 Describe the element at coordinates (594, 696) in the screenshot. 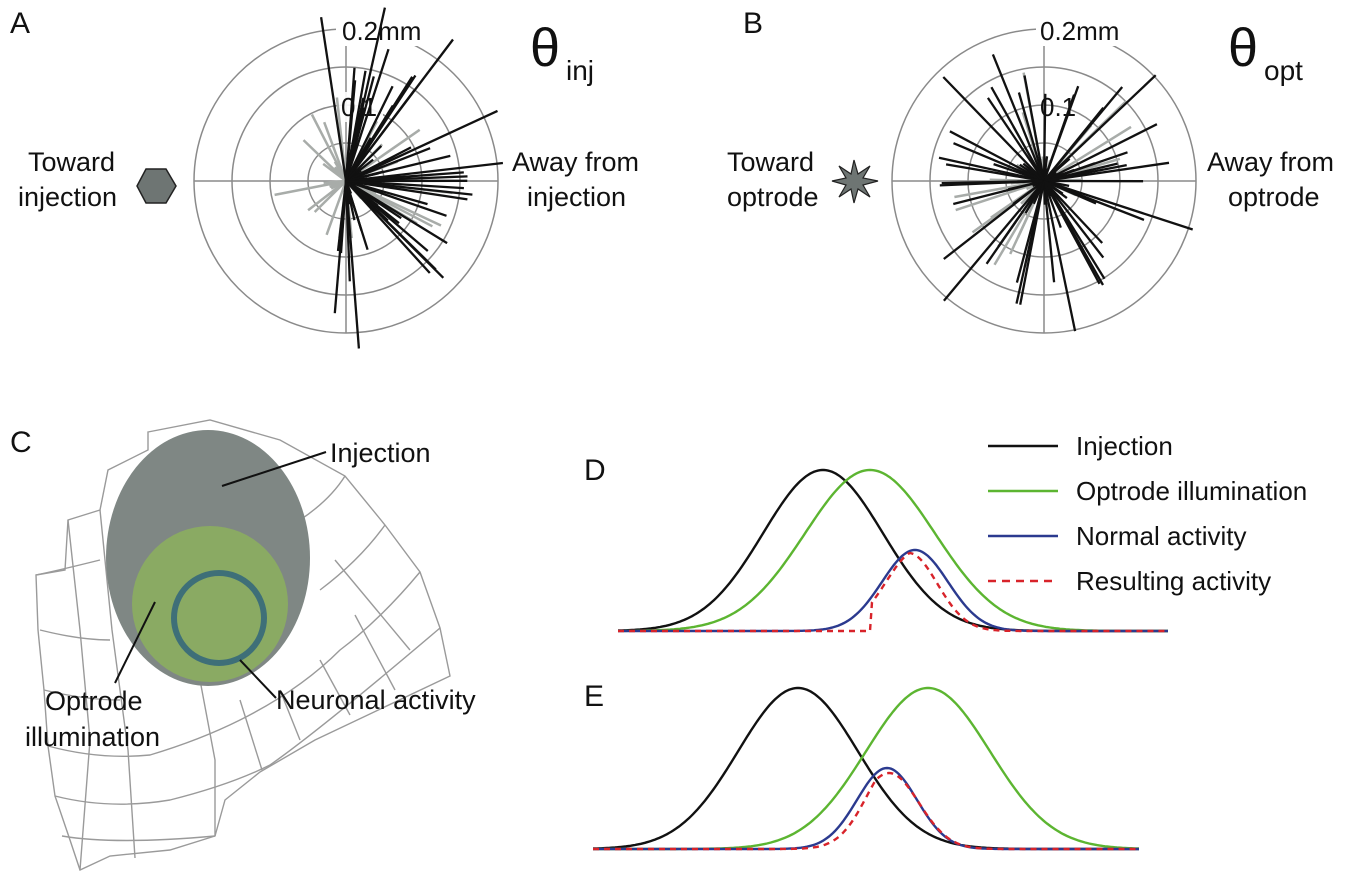

I see `panel-e-letter: E` at that location.